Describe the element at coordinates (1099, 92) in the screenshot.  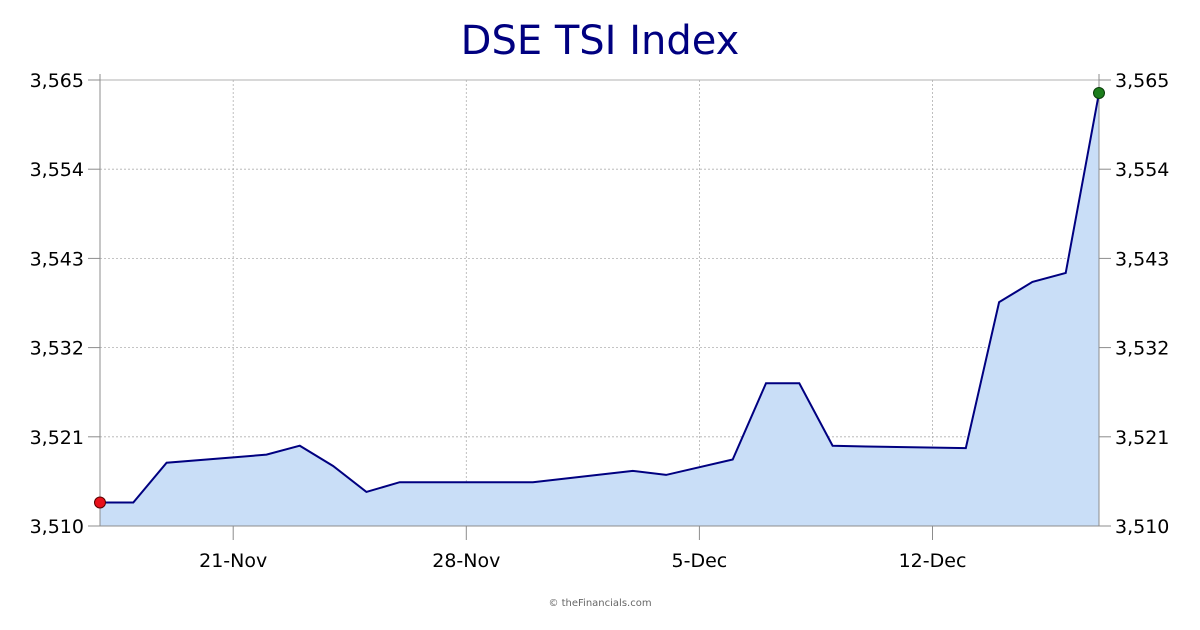
I see `end-point-marker` at that location.